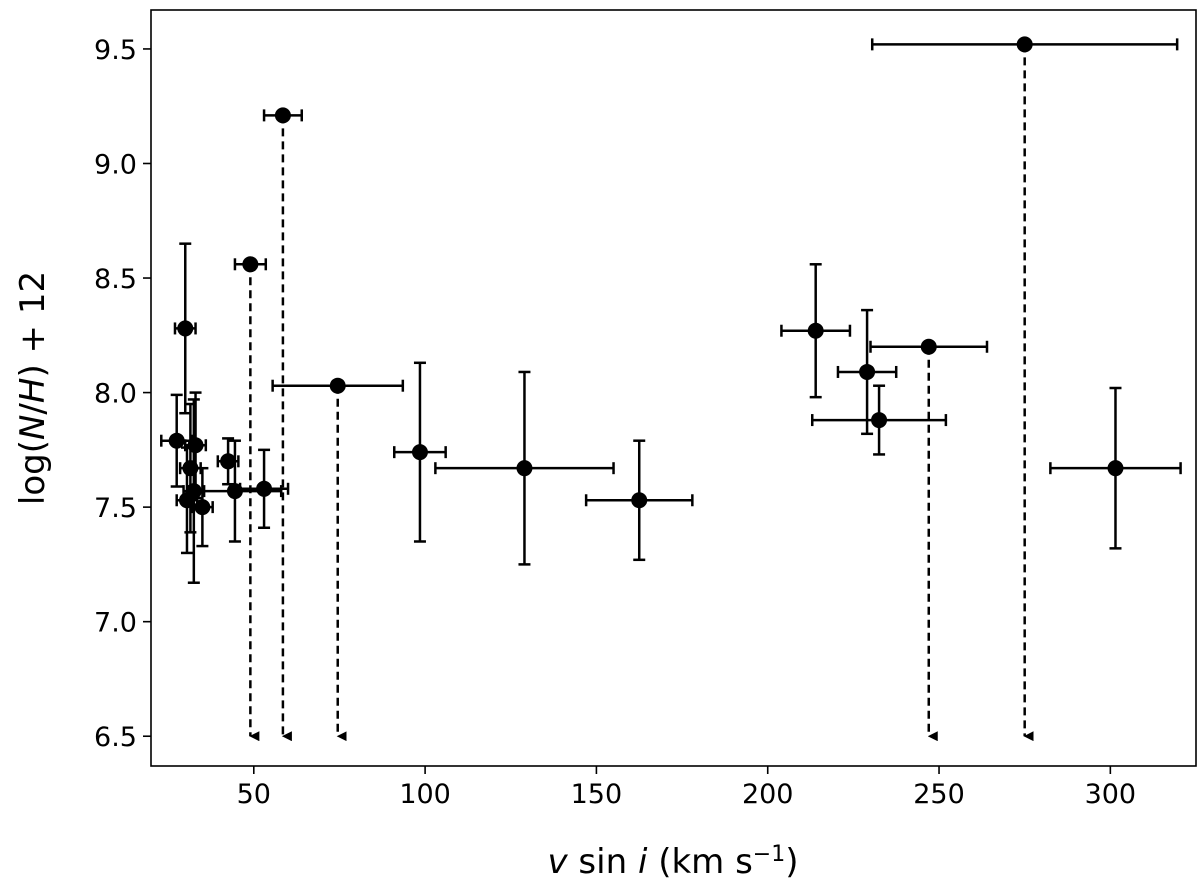 The height and width of the screenshot is (889, 1200). What do you see at coordinates (115, 164) in the screenshot?
I see `y-tick-label-9: 9.0` at bounding box center [115, 164].